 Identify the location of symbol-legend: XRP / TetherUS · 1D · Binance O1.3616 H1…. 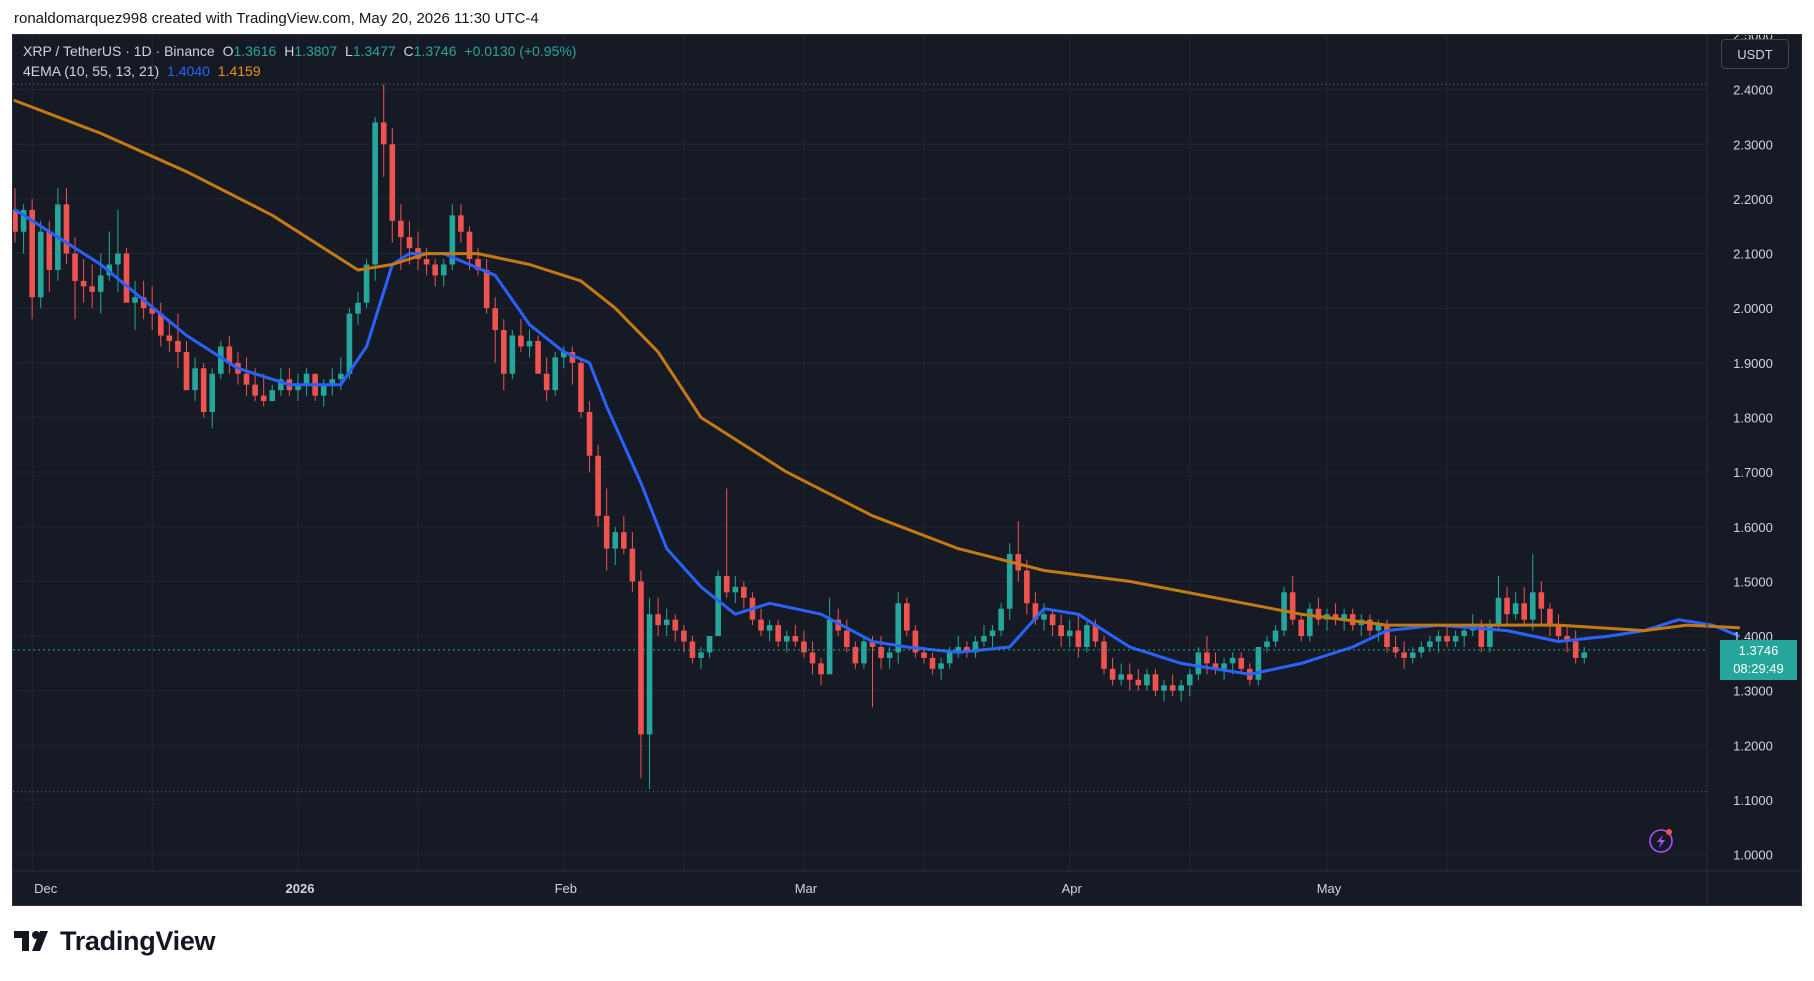
(301, 51).